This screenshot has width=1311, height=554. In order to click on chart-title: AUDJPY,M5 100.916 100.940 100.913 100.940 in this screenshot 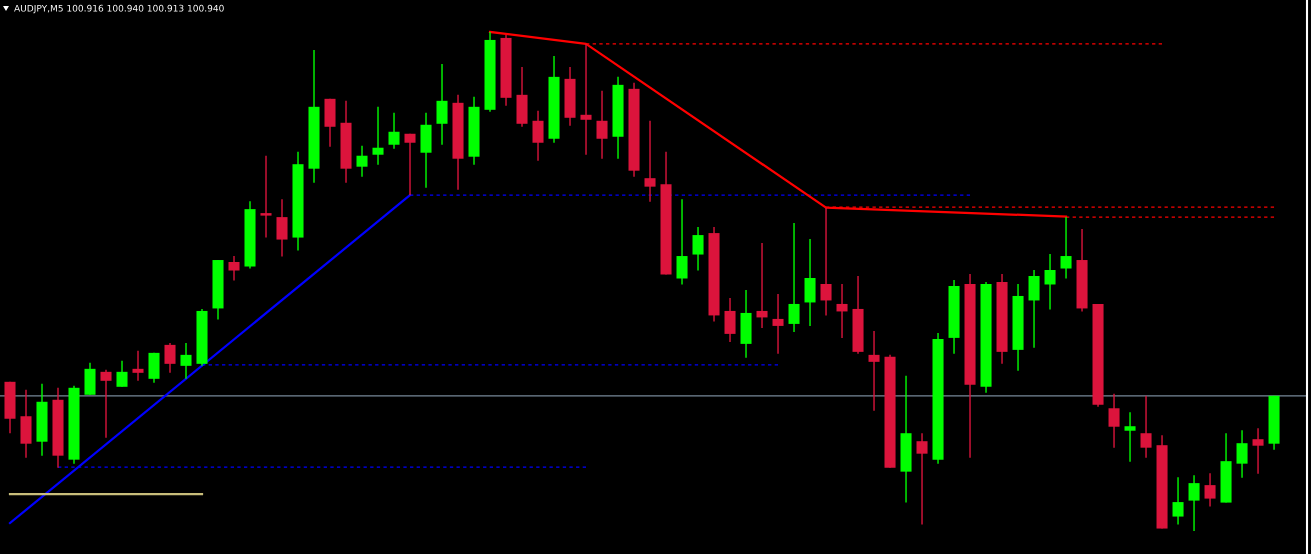, I will do `click(119, 9)`.